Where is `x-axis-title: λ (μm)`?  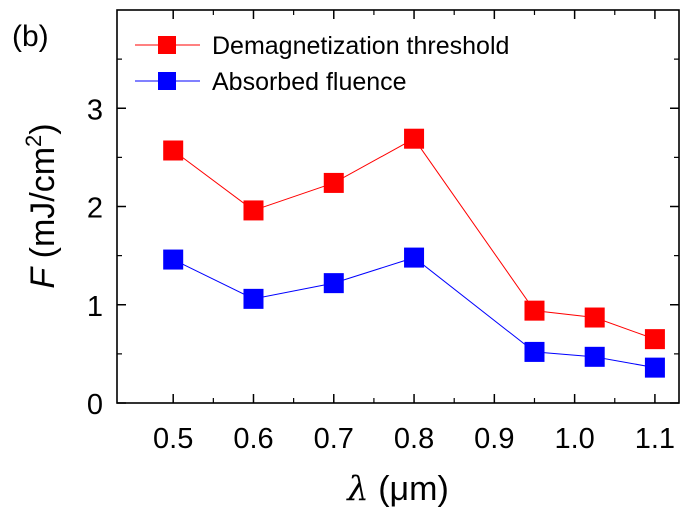 x-axis-title: λ (μm) is located at coordinates (397, 489).